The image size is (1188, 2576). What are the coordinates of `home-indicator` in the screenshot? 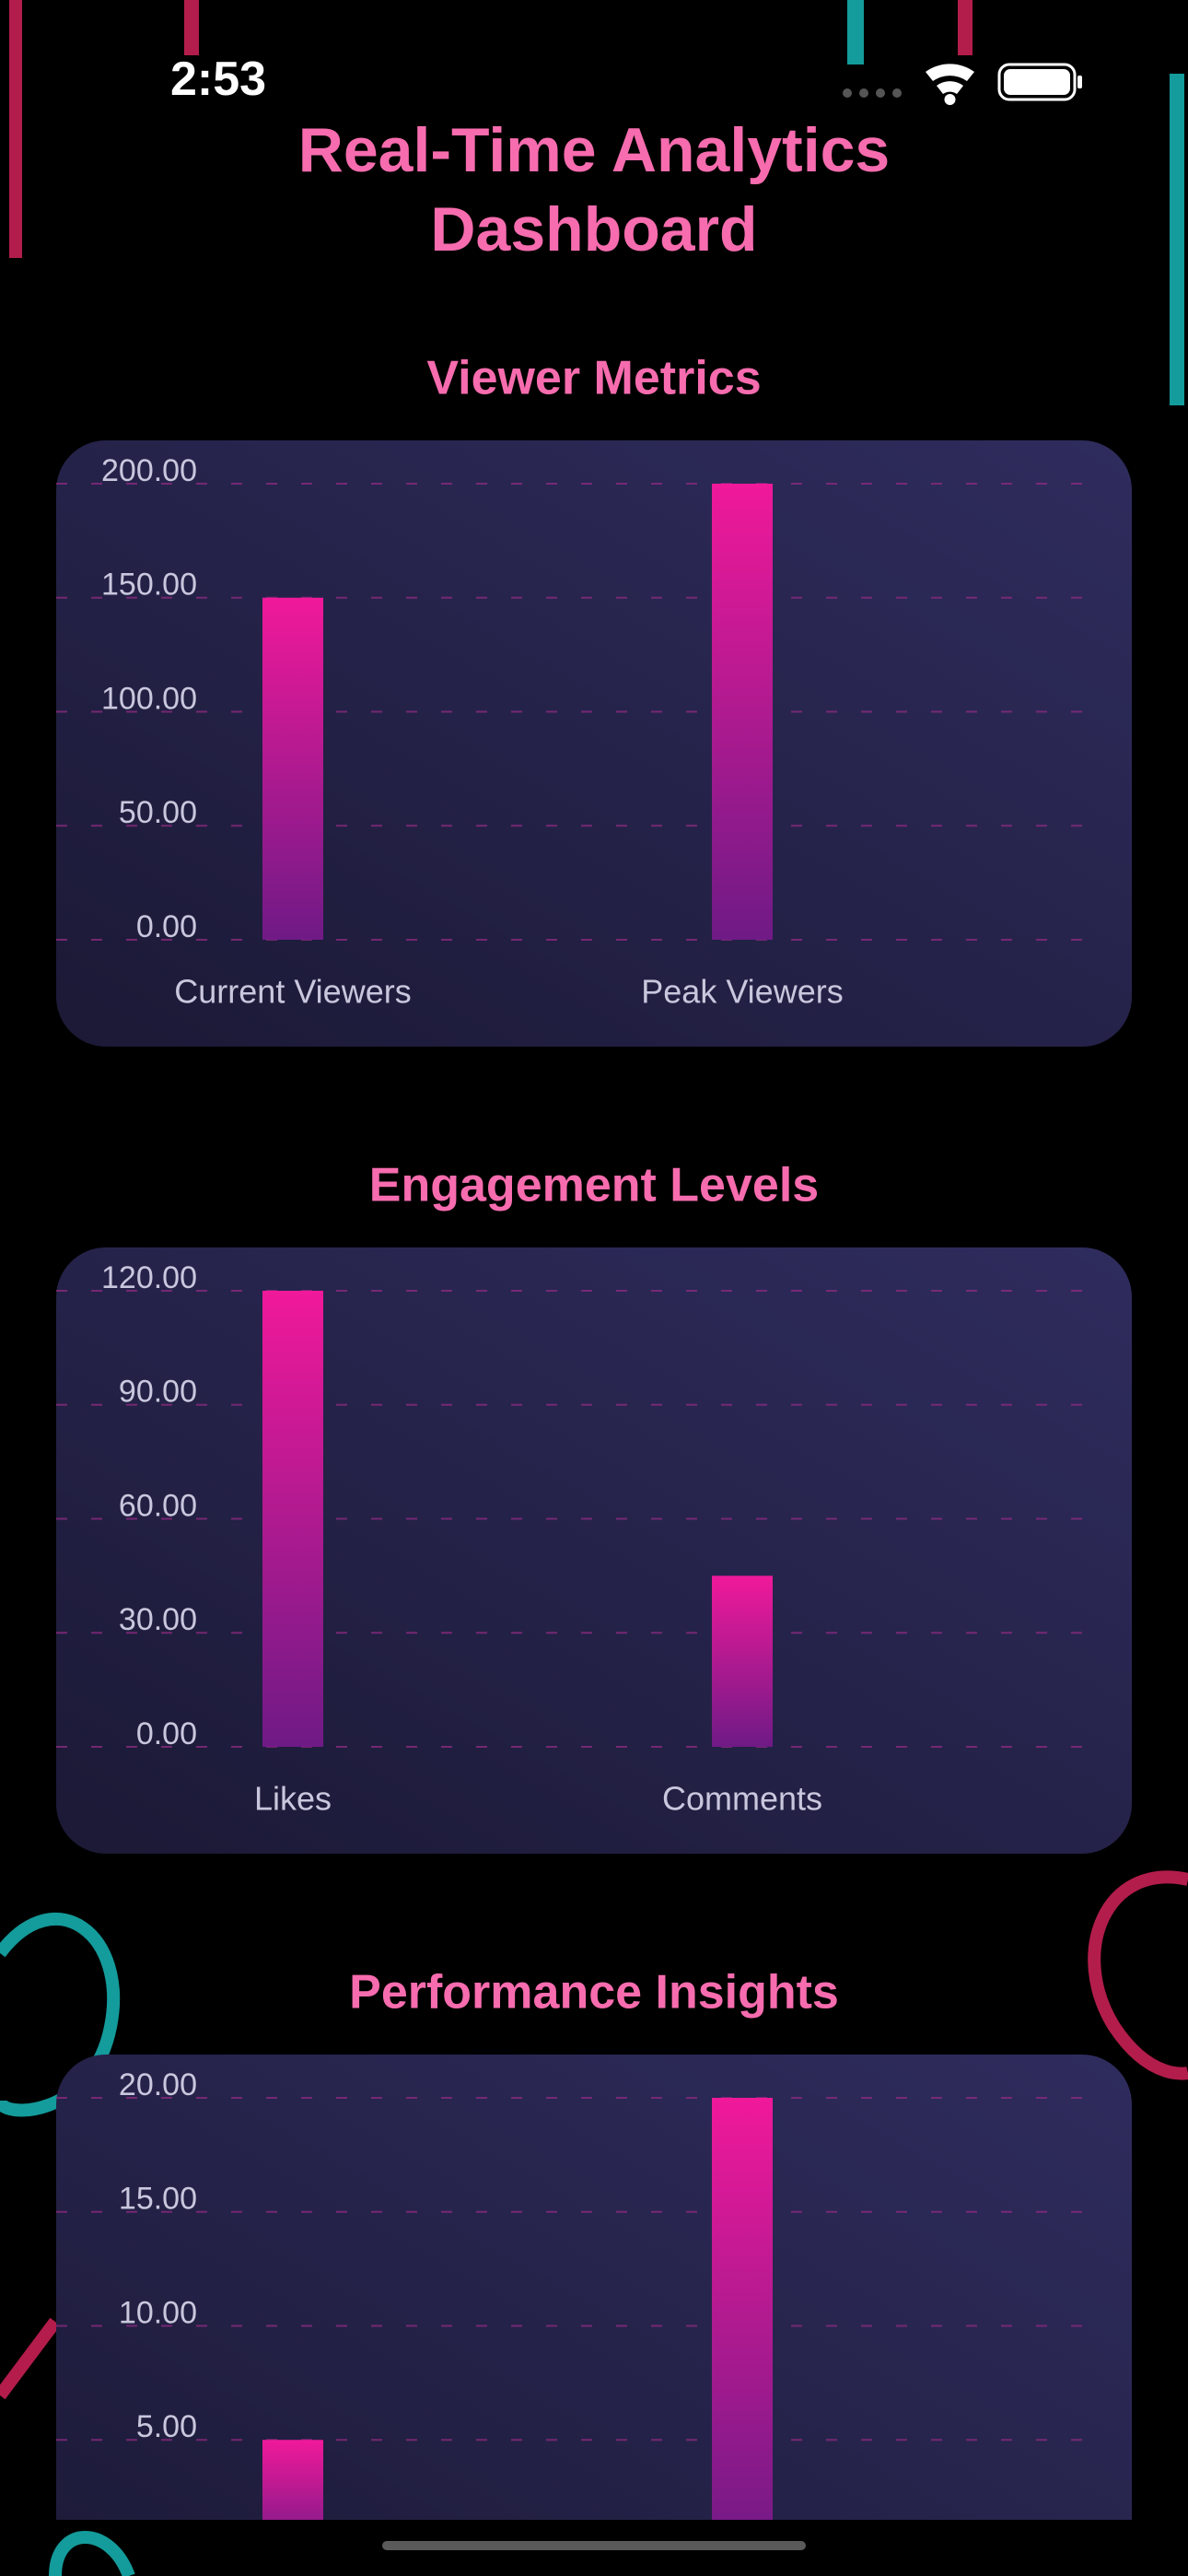 It's located at (594, 2545).